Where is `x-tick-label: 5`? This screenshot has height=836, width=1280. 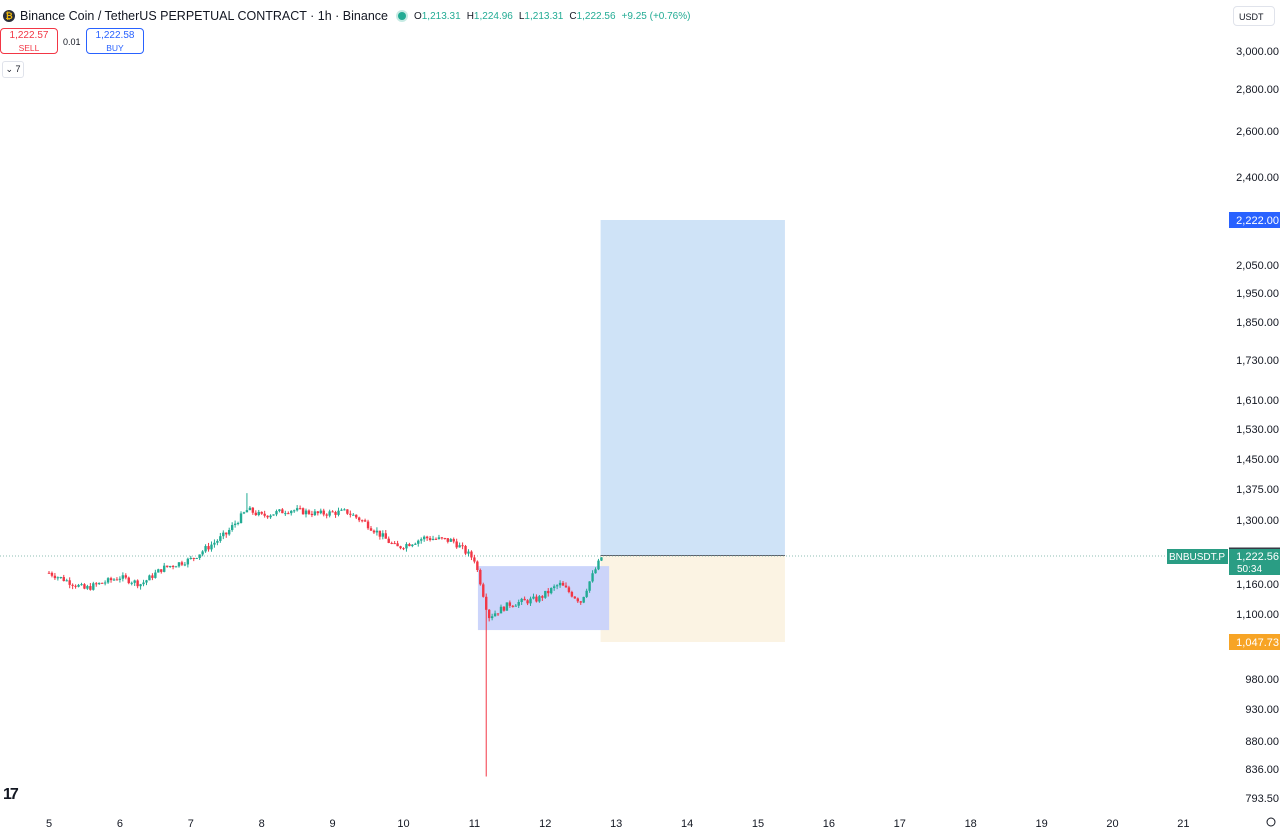 x-tick-label: 5 is located at coordinates (49, 824).